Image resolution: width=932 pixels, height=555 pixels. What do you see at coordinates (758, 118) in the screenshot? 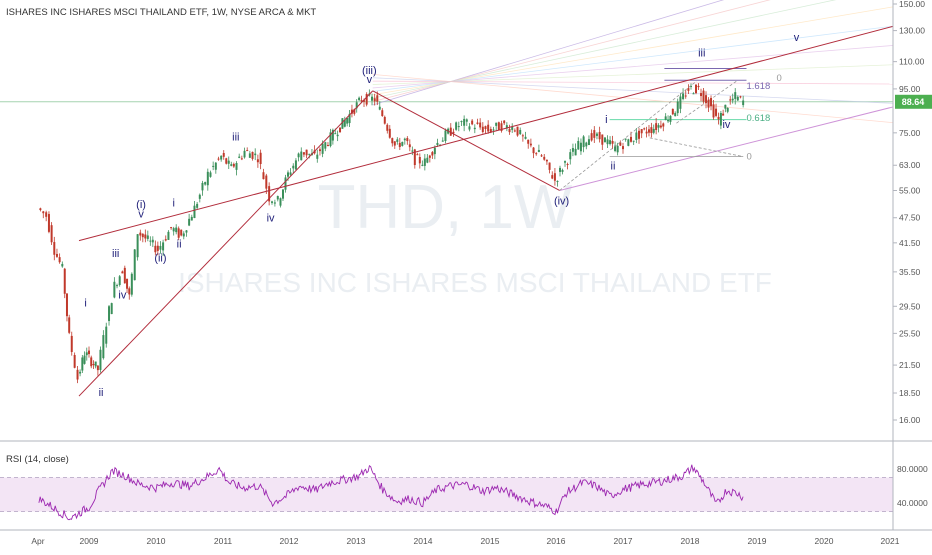
I see `fib-label: 0.618` at bounding box center [758, 118].